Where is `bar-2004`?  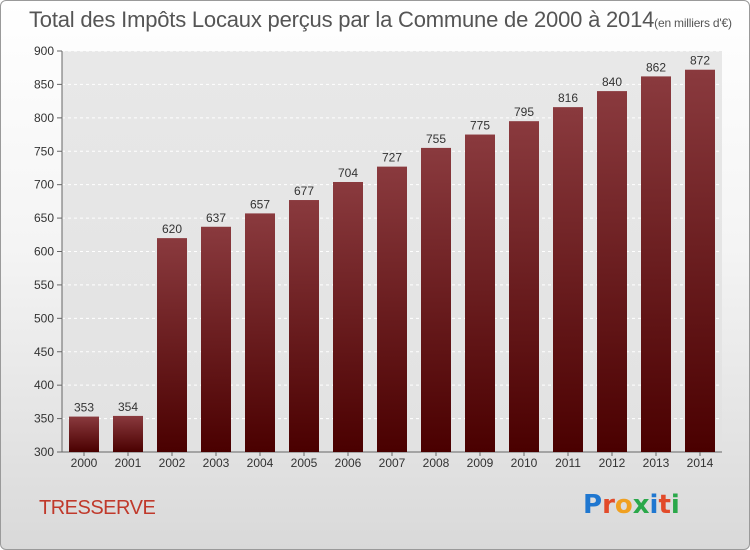 bar-2004 is located at coordinates (260, 332).